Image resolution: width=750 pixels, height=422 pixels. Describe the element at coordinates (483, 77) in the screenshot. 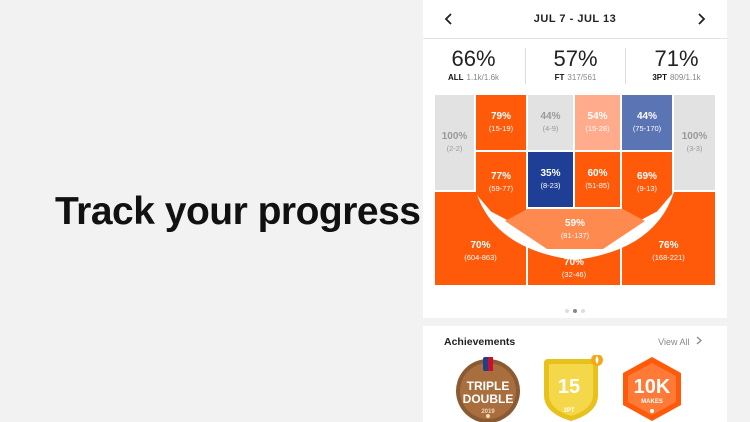

I see `stat-all-detail: 1.1k/1.6k` at that location.